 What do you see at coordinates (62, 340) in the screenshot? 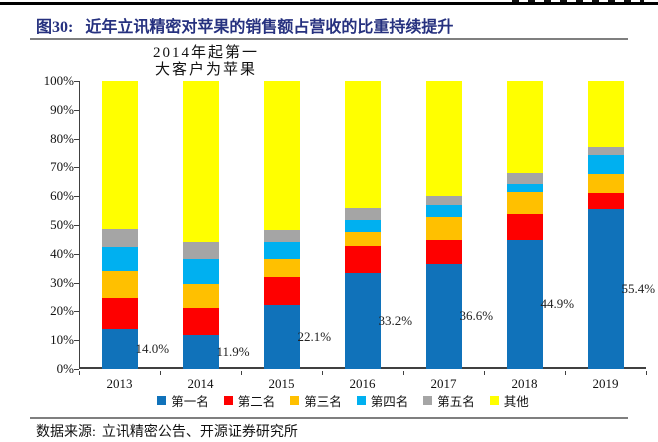
I see `y-axis-tick-label: 10%` at bounding box center [62, 340].